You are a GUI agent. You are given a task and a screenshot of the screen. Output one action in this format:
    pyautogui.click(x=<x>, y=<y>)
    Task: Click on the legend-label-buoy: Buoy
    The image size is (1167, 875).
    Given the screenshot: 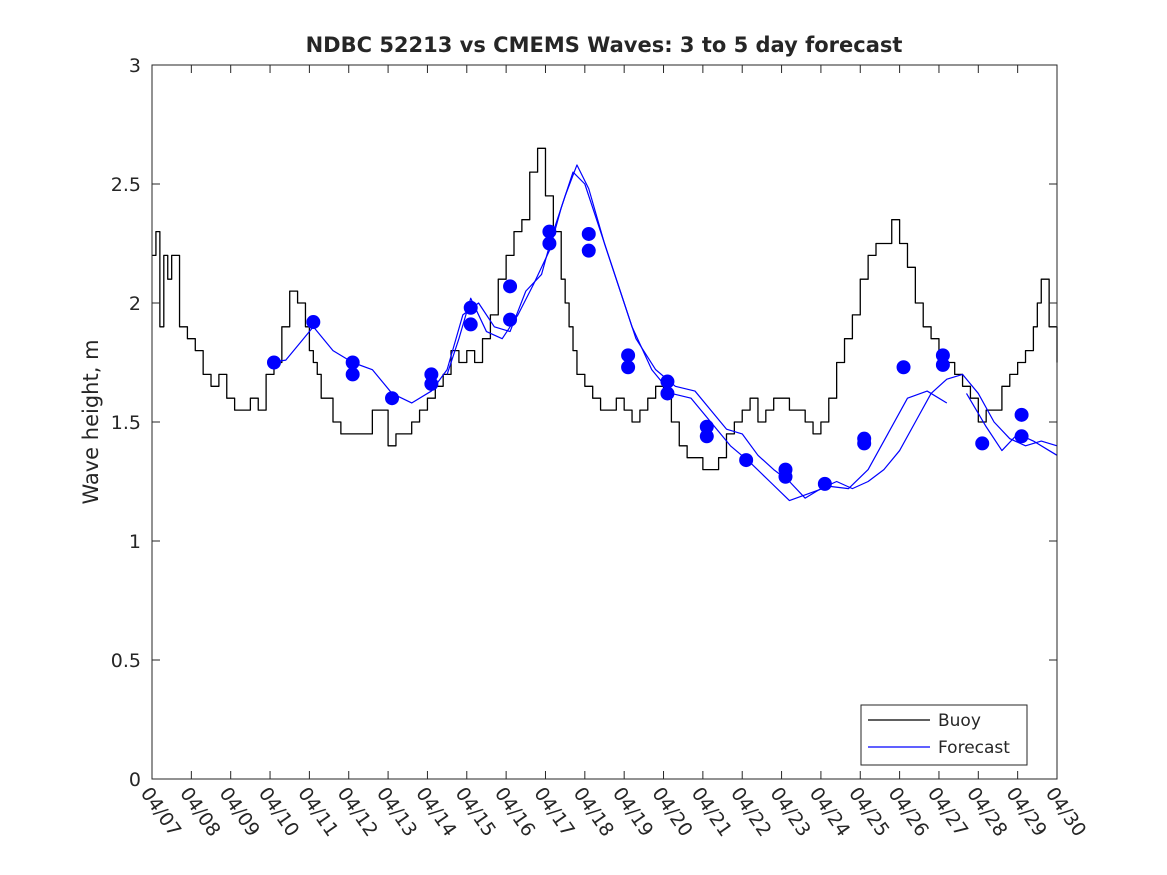 What is the action you would take?
    pyautogui.click(x=959, y=721)
    